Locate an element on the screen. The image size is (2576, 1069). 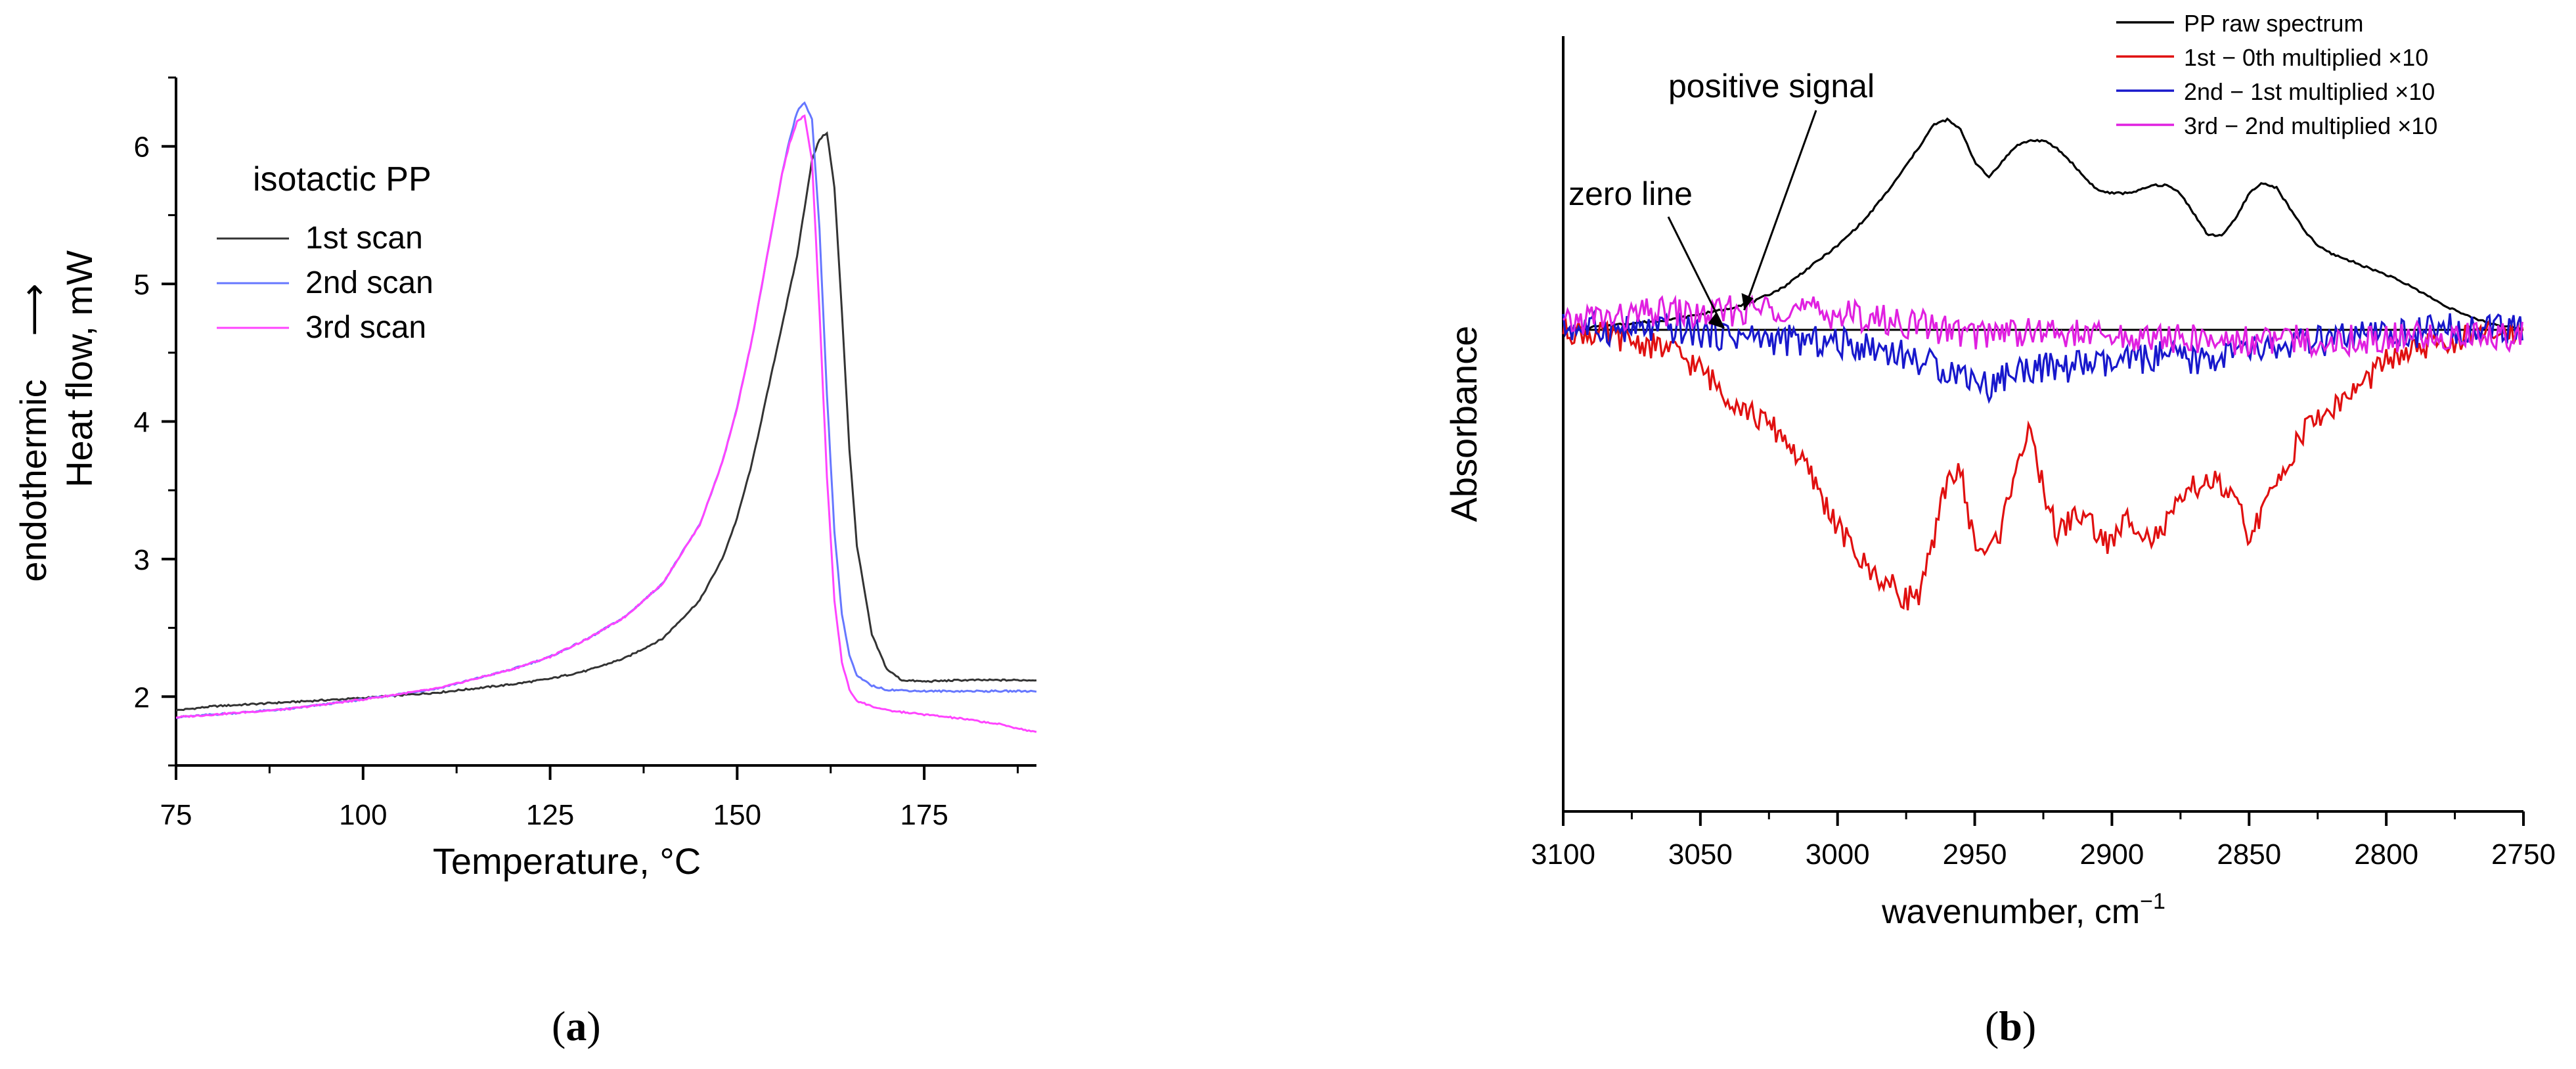
legend-label: 3rd − 2nd multiplied ×10 is located at coordinates (2310, 125).